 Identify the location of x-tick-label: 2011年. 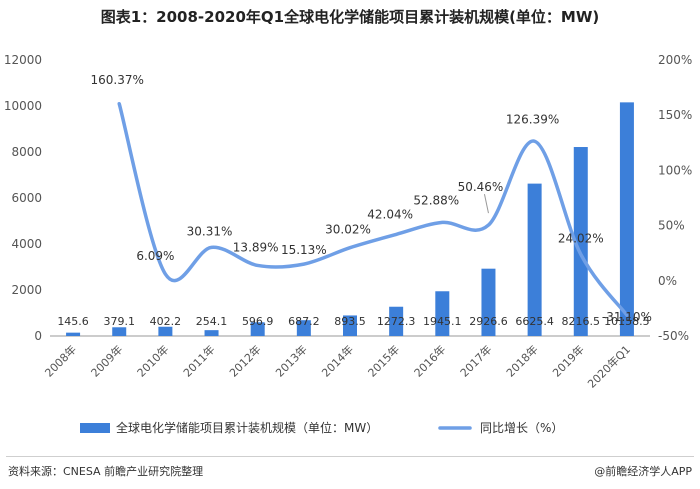
(198, 360).